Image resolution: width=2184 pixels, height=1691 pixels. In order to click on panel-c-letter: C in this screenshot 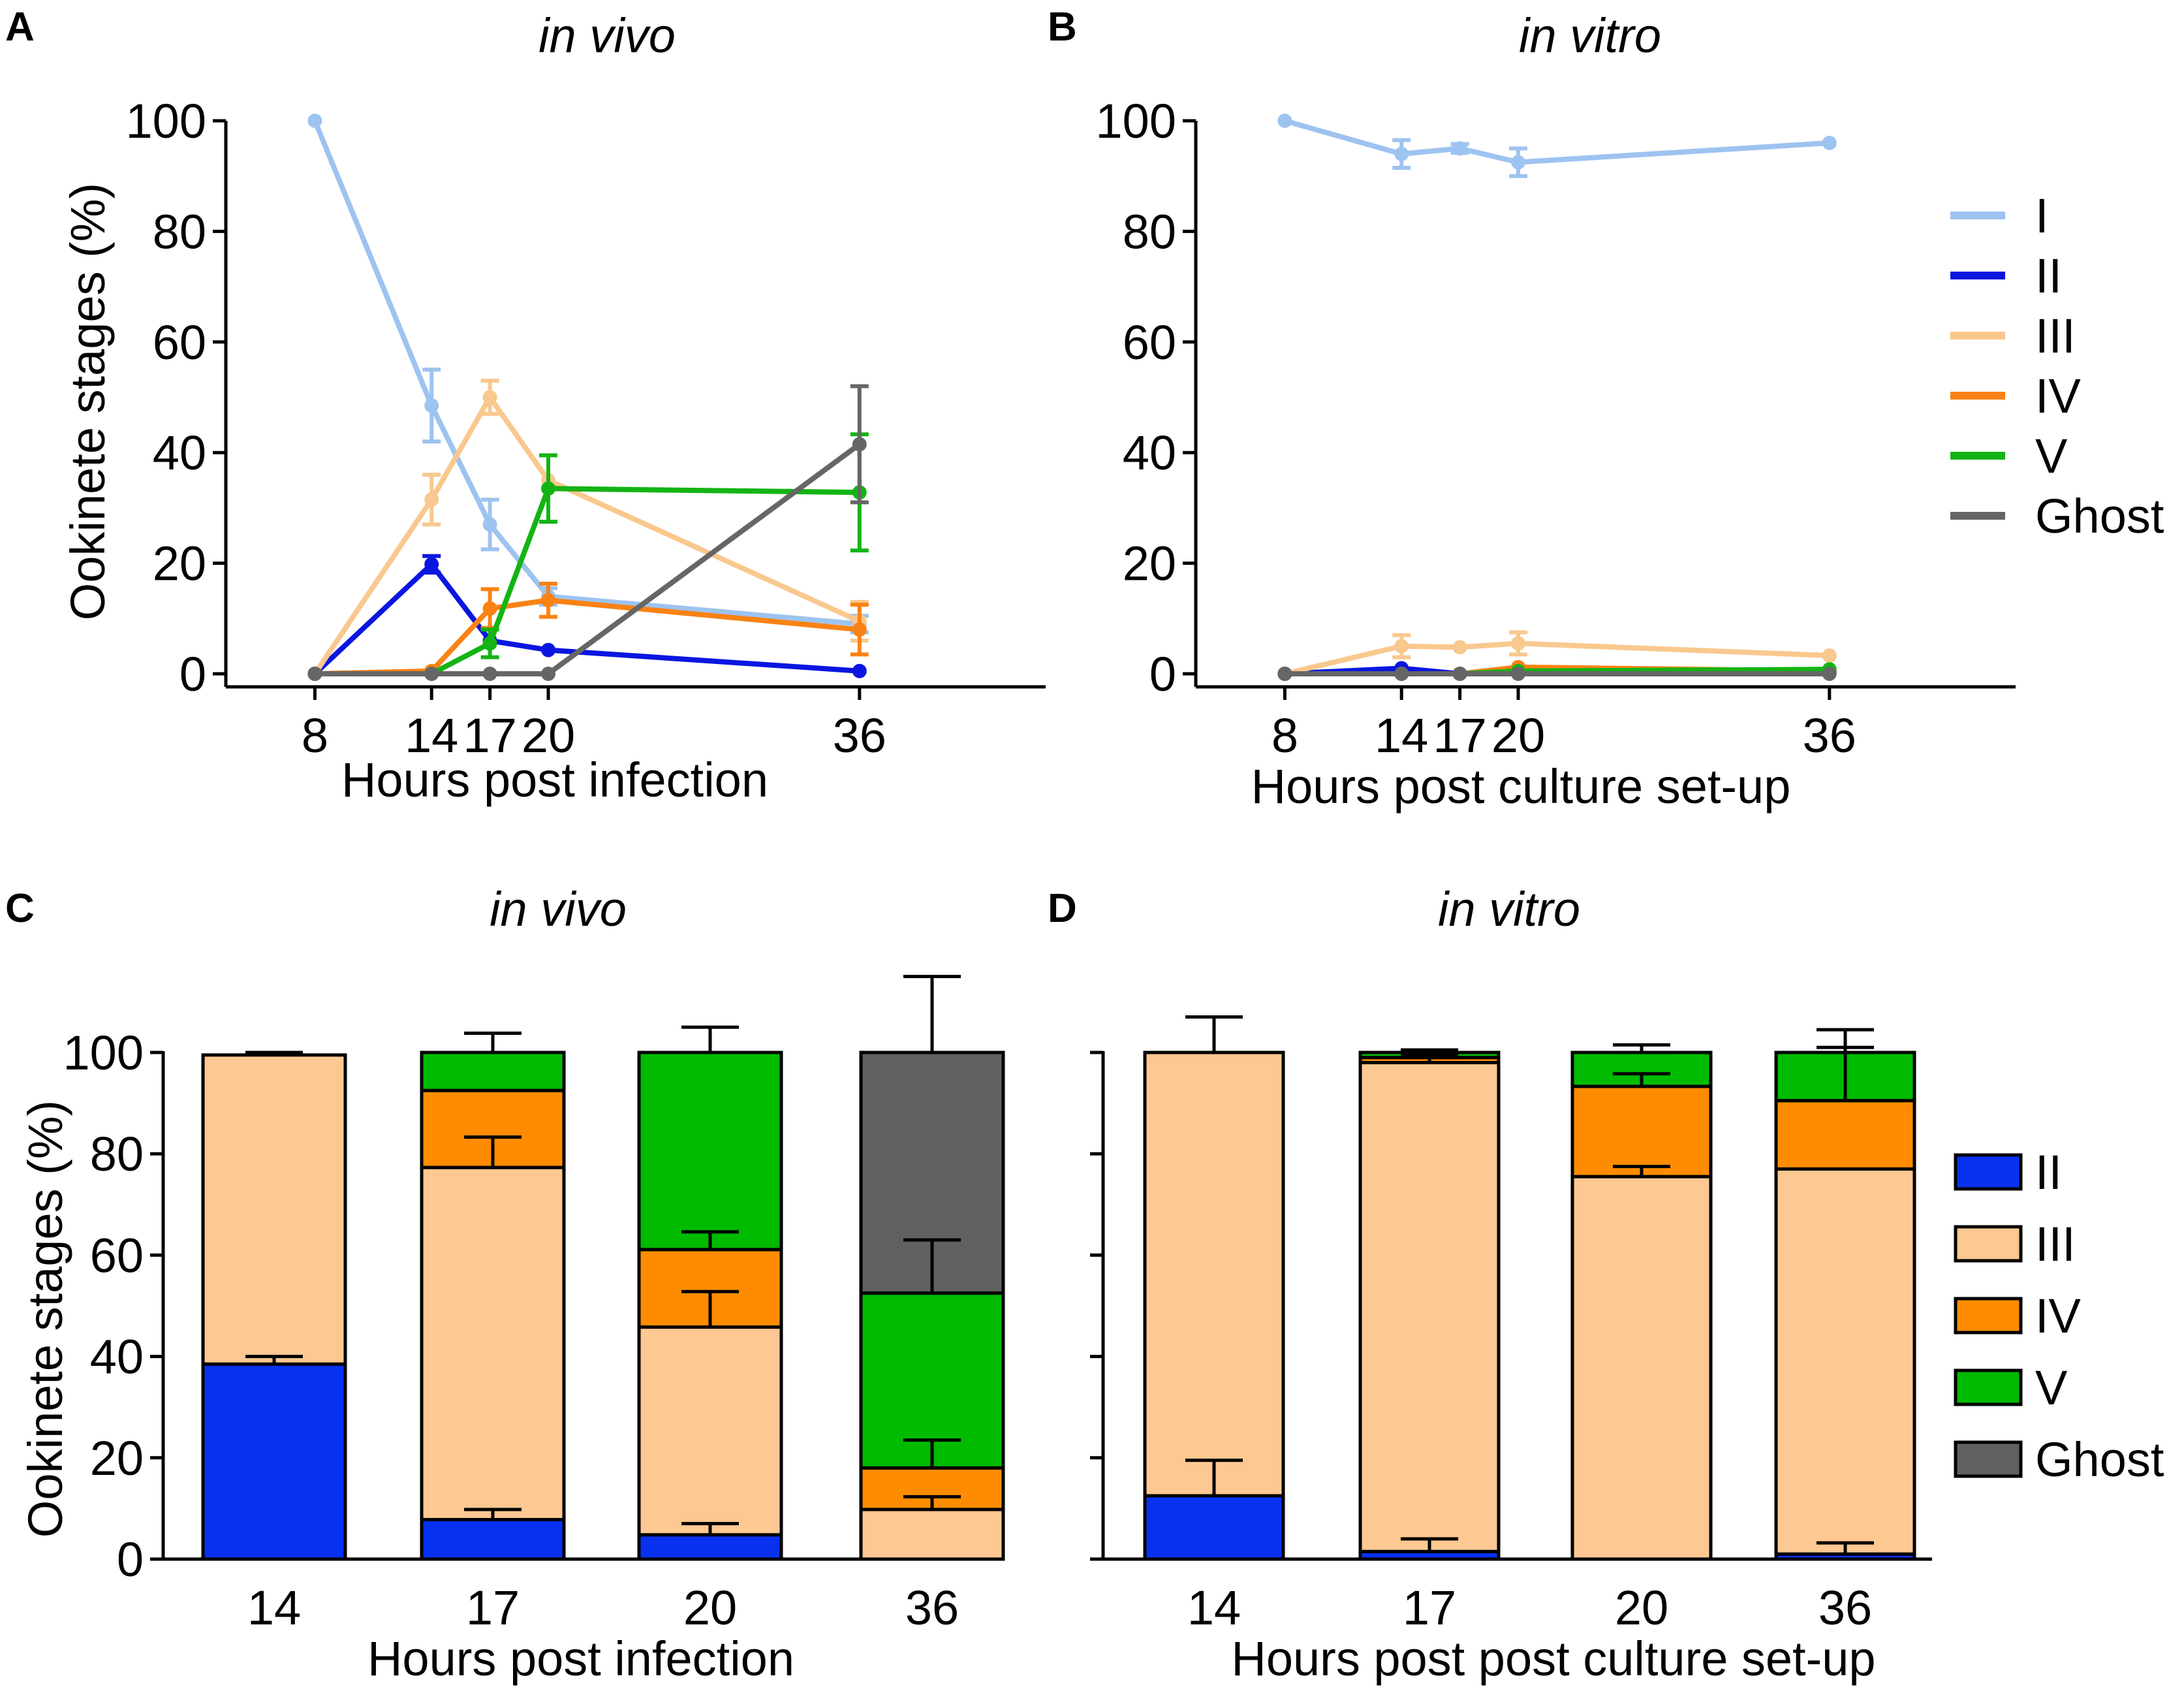, I will do `click(20, 908)`.